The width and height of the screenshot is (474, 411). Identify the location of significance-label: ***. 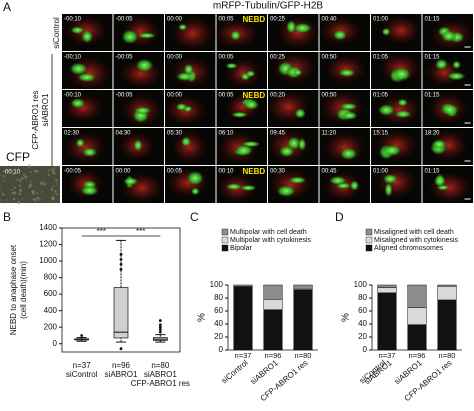
(140, 231).